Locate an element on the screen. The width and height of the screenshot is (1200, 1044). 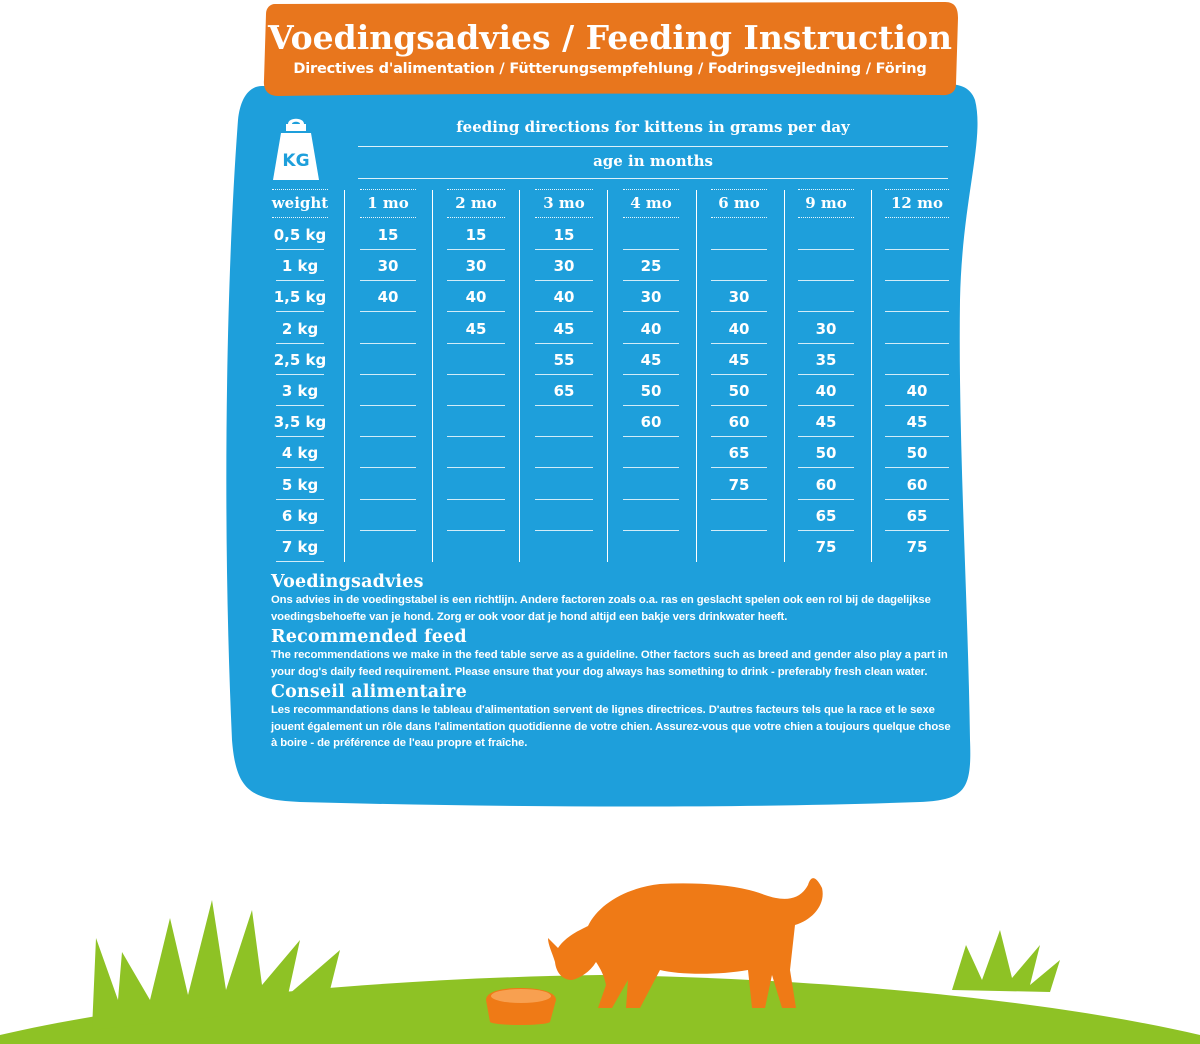
weight-cell: 1 kg is located at coordinates (300, 266).